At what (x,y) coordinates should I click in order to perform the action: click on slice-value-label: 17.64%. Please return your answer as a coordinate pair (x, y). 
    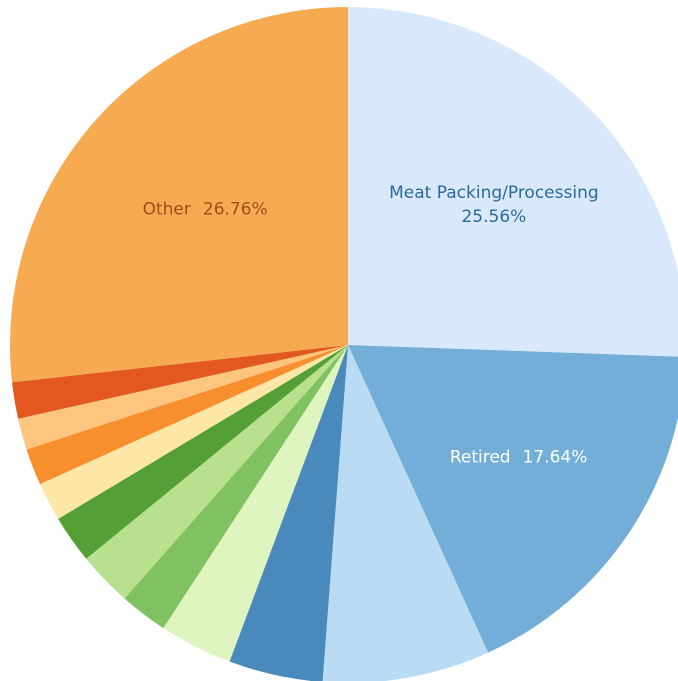
    Looking at the image, I should click on (555, 458).